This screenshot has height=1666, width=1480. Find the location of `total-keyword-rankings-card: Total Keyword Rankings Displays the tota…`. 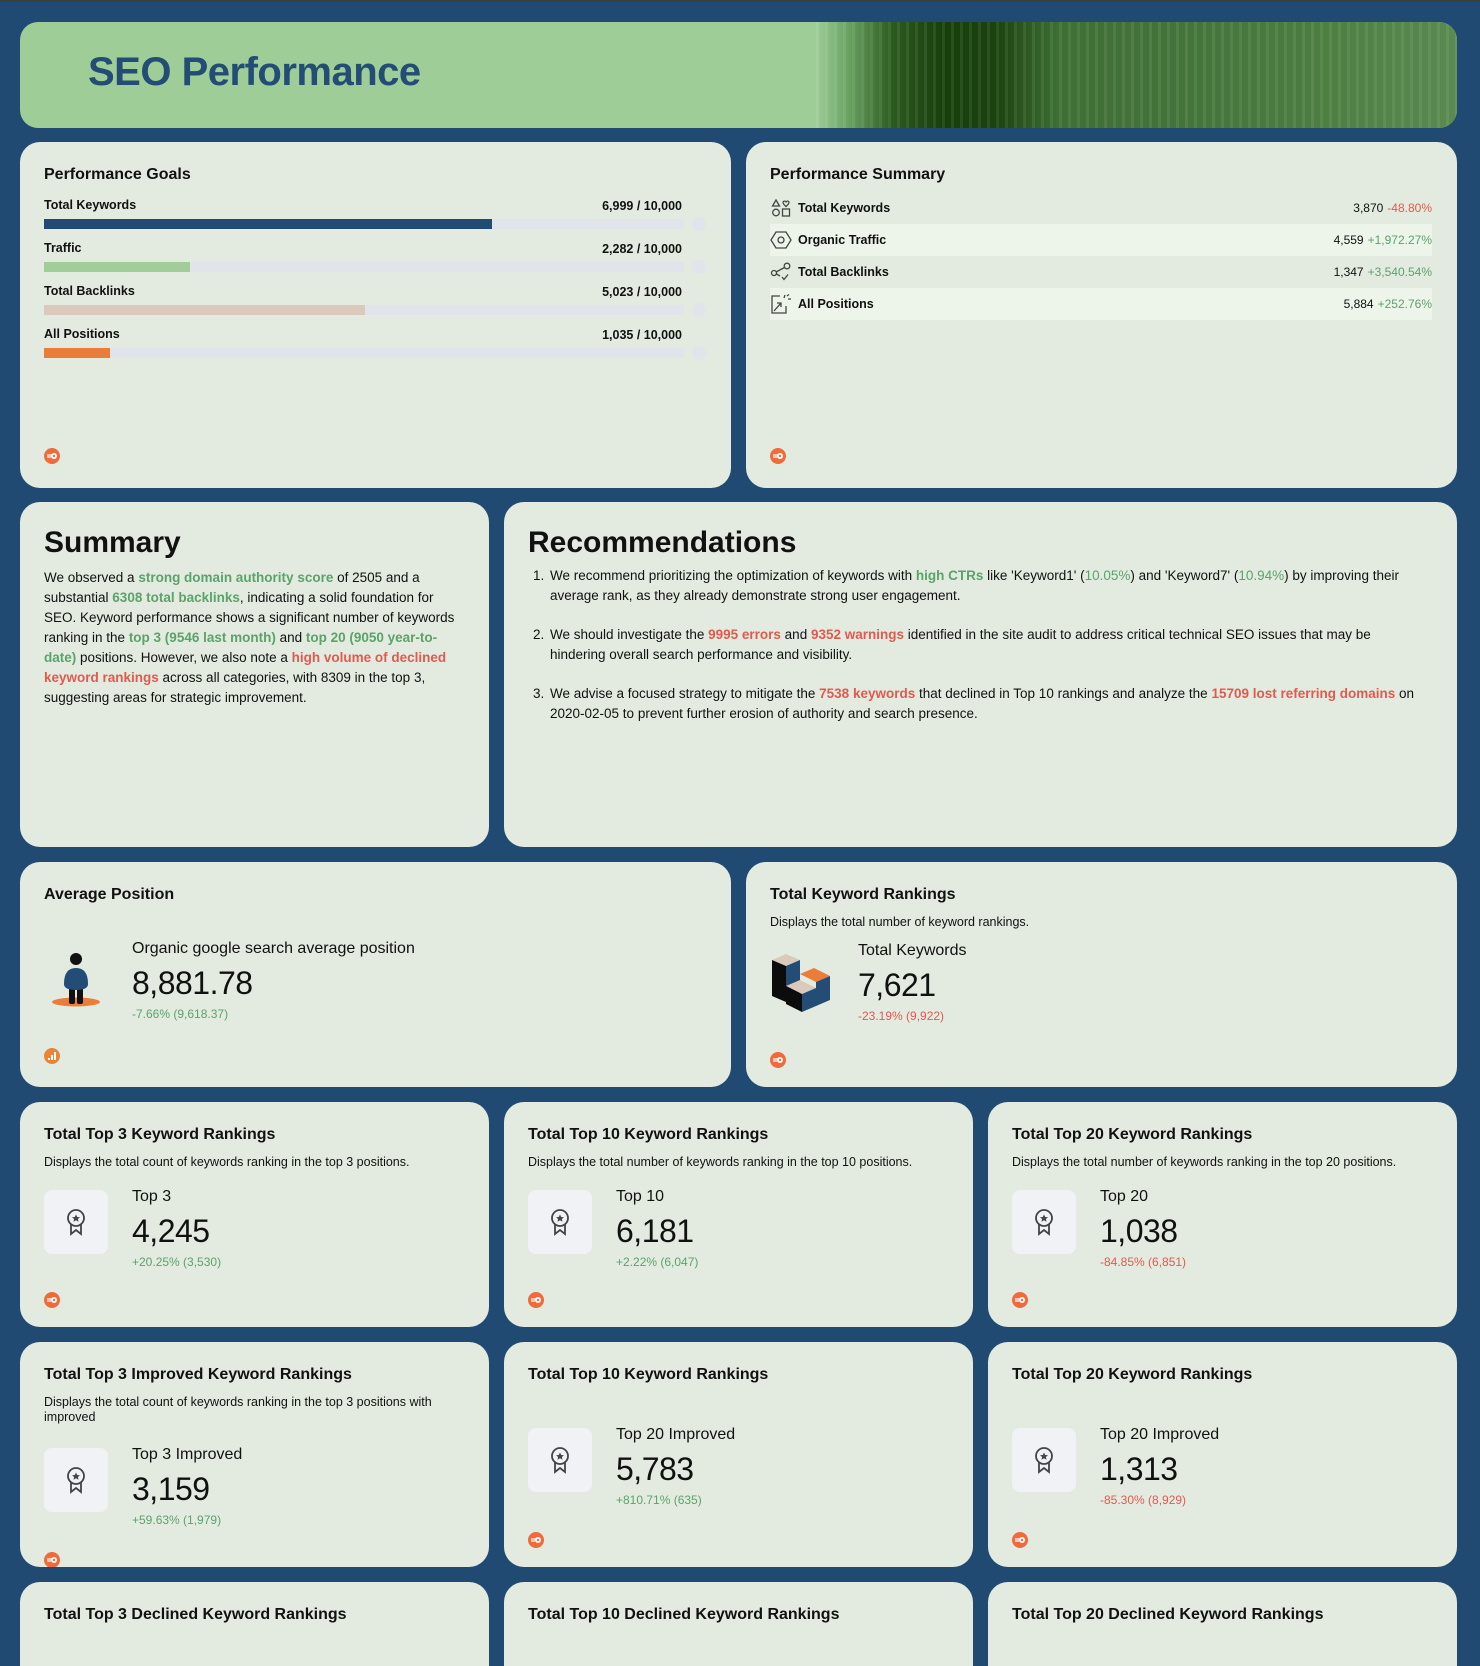

total-keyword-rankings-card: Total Keyword Rankings Displays the tota… is located at coordinates (1101, 974).